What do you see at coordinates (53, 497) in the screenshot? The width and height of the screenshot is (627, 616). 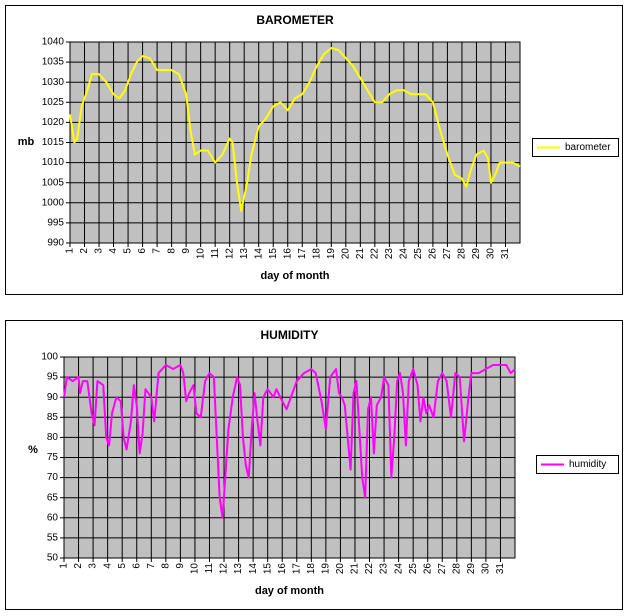 I see `y-tick-label: 65` at bounding box center [53, 497].